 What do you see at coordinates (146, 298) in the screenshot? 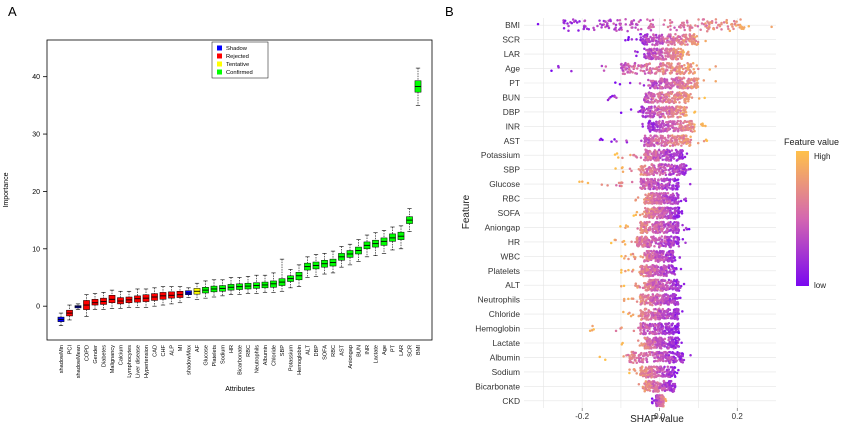
I see `box-hypertension` at bounding box center [146, 298].